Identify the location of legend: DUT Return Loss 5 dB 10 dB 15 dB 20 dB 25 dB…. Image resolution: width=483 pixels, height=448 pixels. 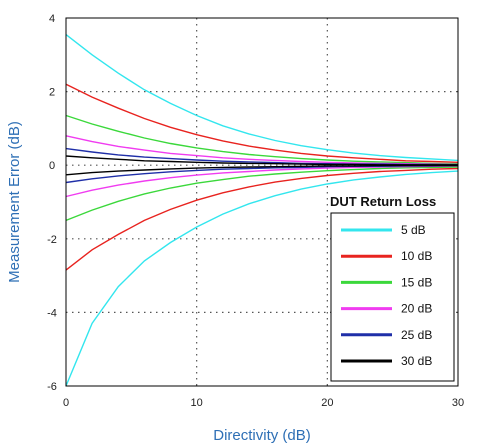
(392, 288).